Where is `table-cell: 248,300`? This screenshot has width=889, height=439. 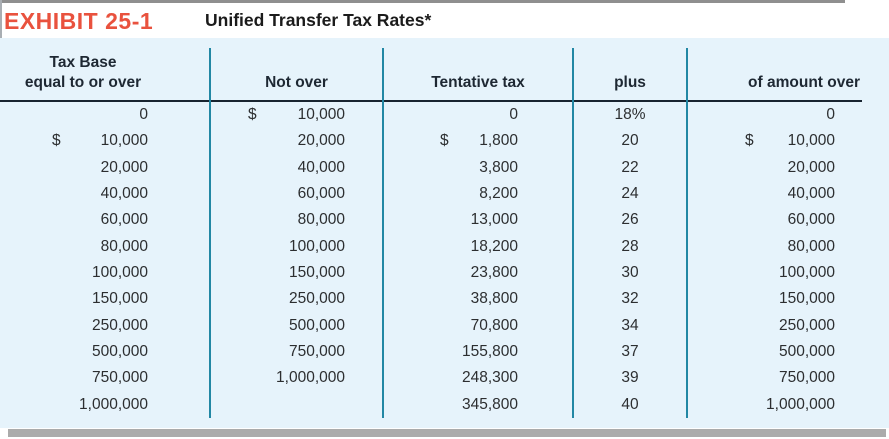
table-cell: 248,300 is located at coordinates (478, 378).